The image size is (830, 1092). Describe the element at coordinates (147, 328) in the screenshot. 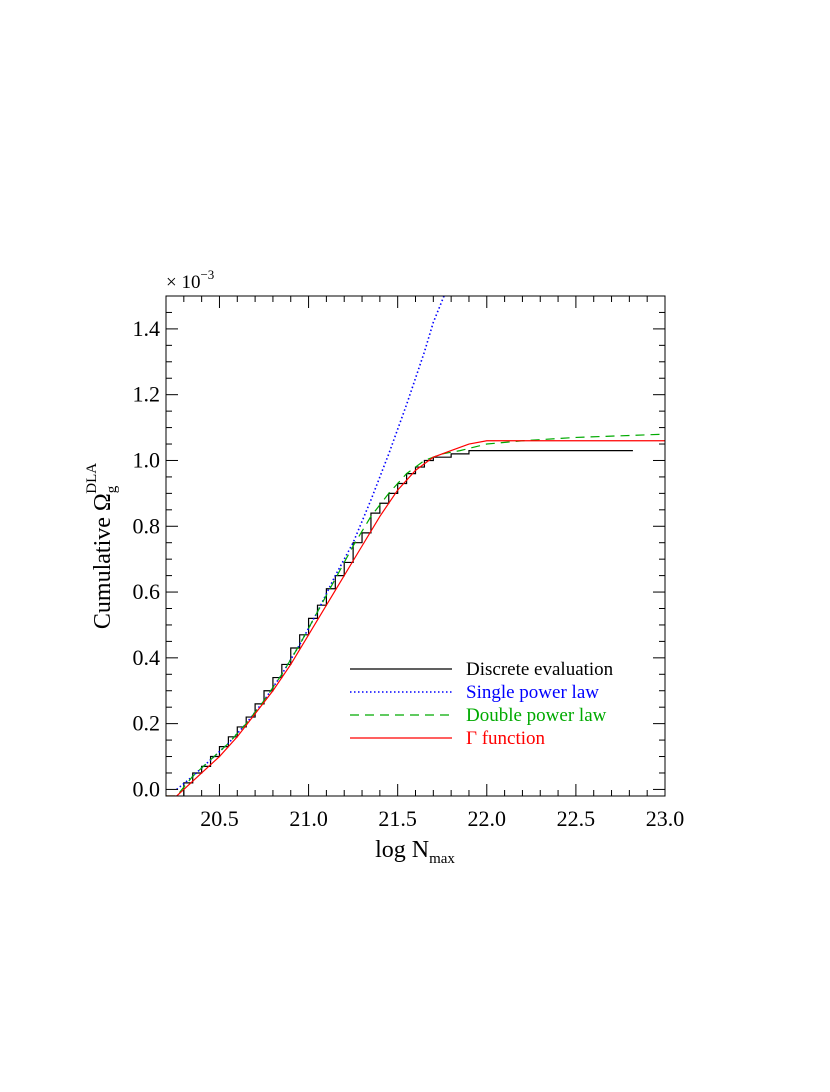

I see `y-tick-label: 1.4` at that location.